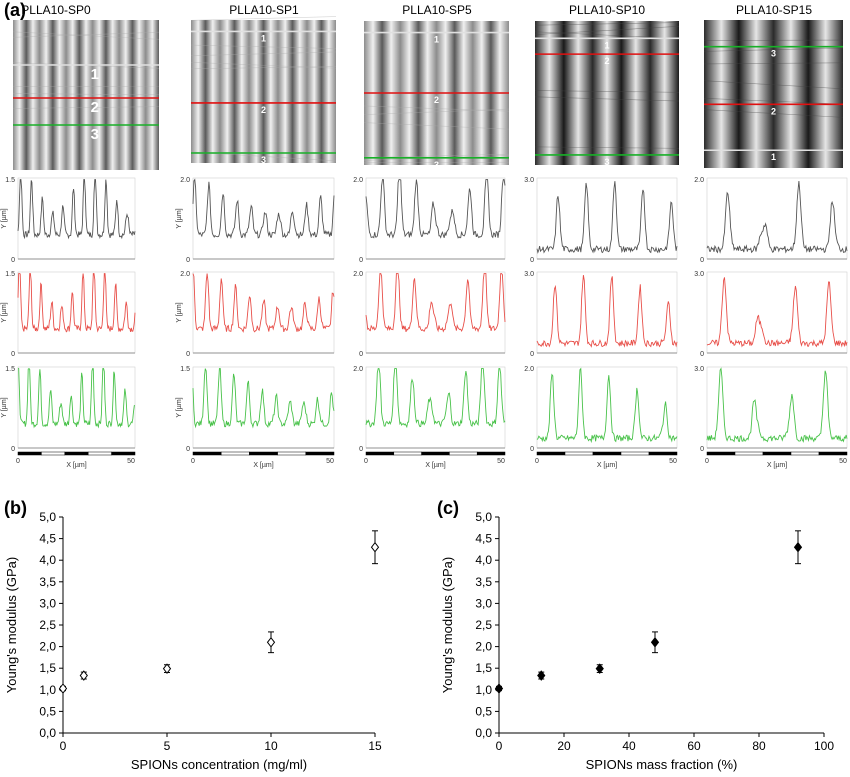 Image resolution: width=850 pixels, height=777 pixels. What do you see at coordinates (56, 10) in the screenshot?
I see `sample-title: PLLA10-SP0` at bounding box center [56, 10].